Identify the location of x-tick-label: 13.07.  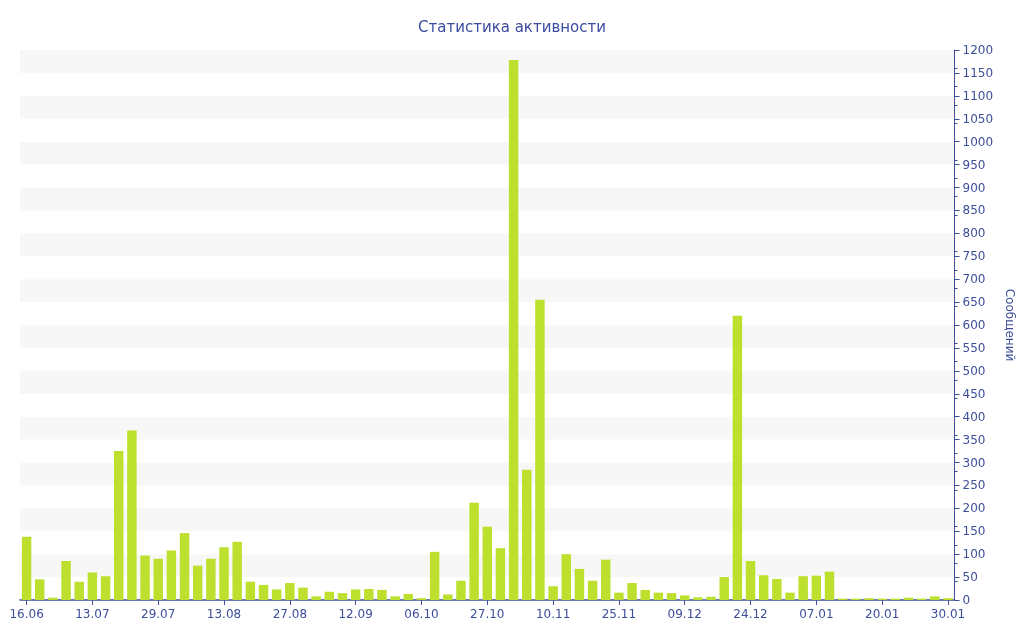
(92, 614).